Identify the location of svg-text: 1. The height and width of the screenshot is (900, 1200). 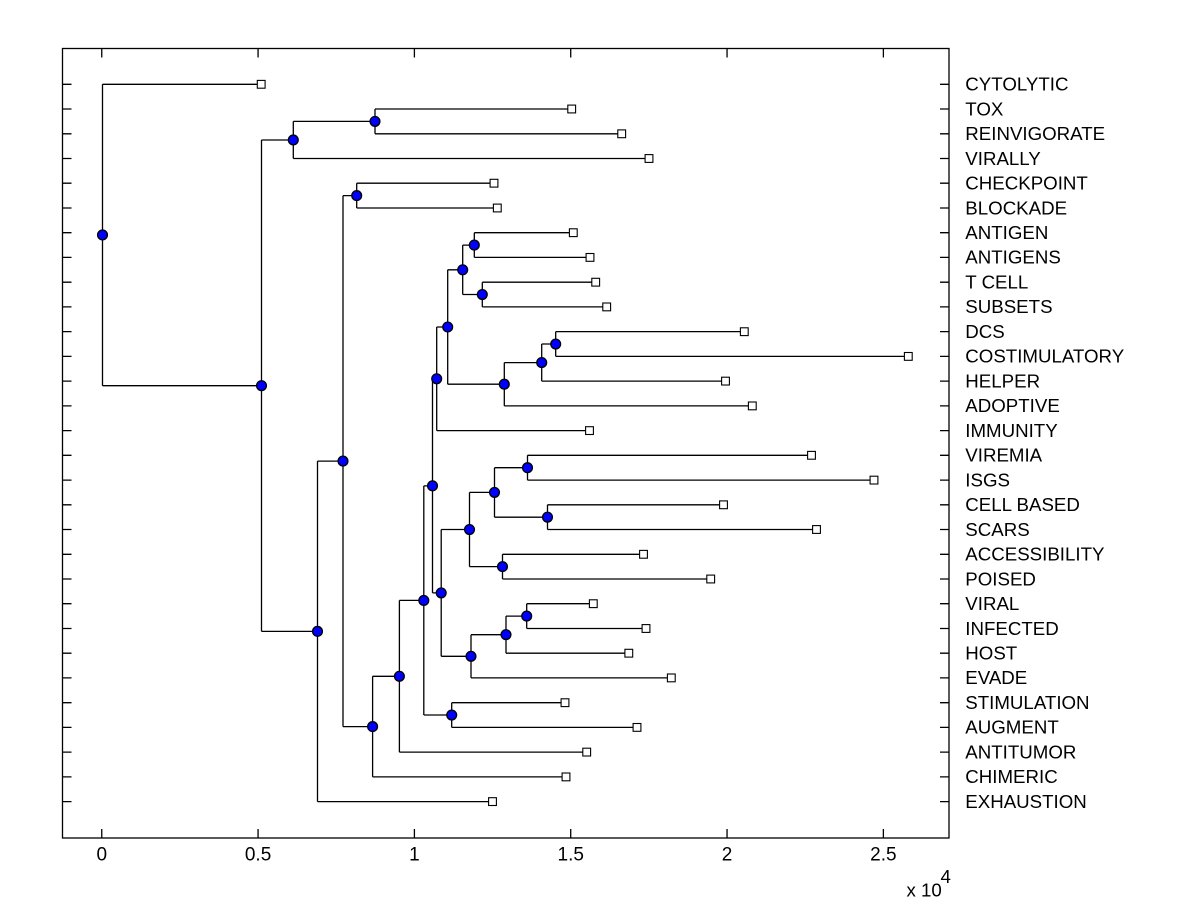
(414, 854).